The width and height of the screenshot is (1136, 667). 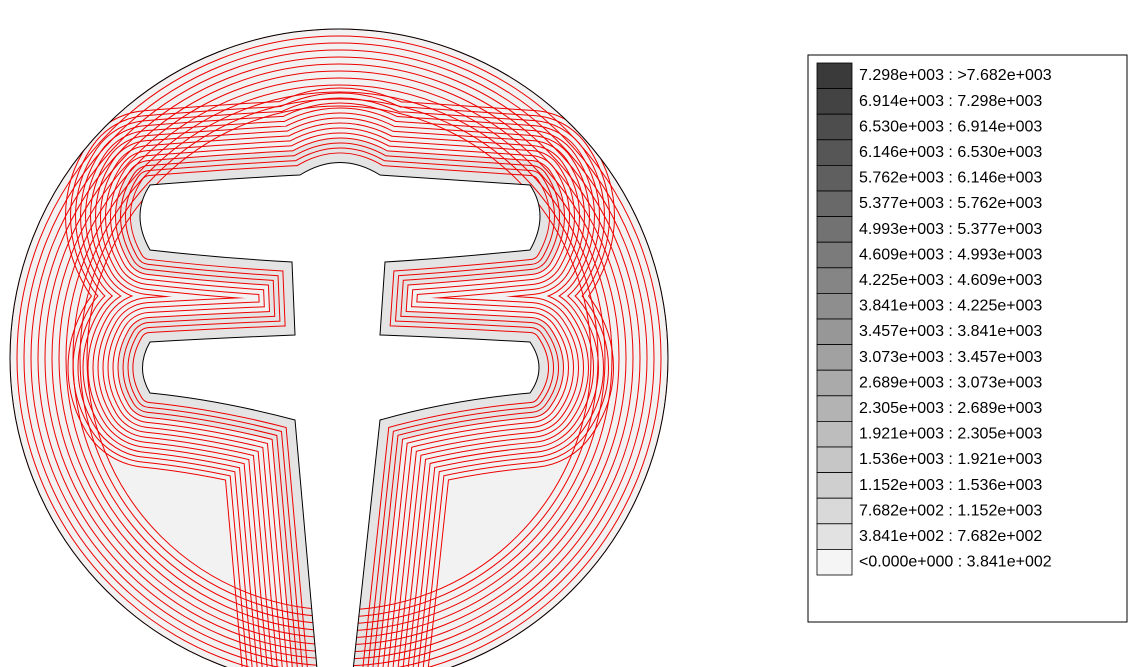 What do you see at coordinates (950, 434) in the screenshot?
I see `legend-label: 1.921e+003 : 2.305e+003` at bounding box center [950, 434].